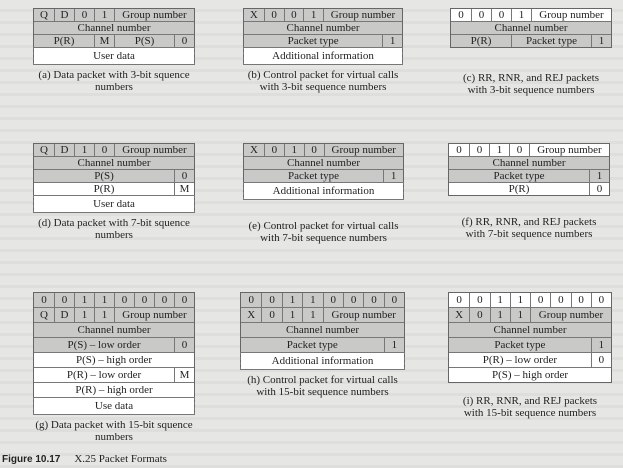  I want to click on field-cell: User data, so click(114, 56).